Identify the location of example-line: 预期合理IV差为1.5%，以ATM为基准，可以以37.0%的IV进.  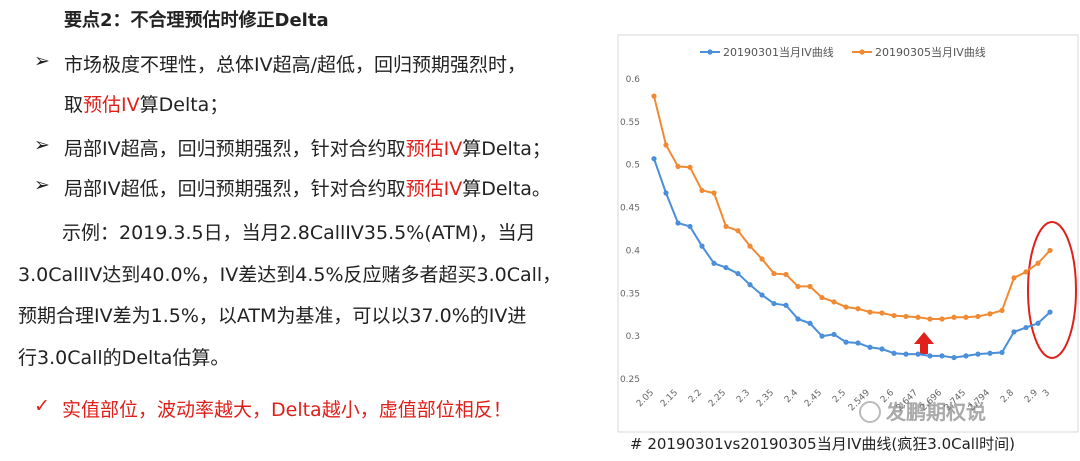
(272, 314).